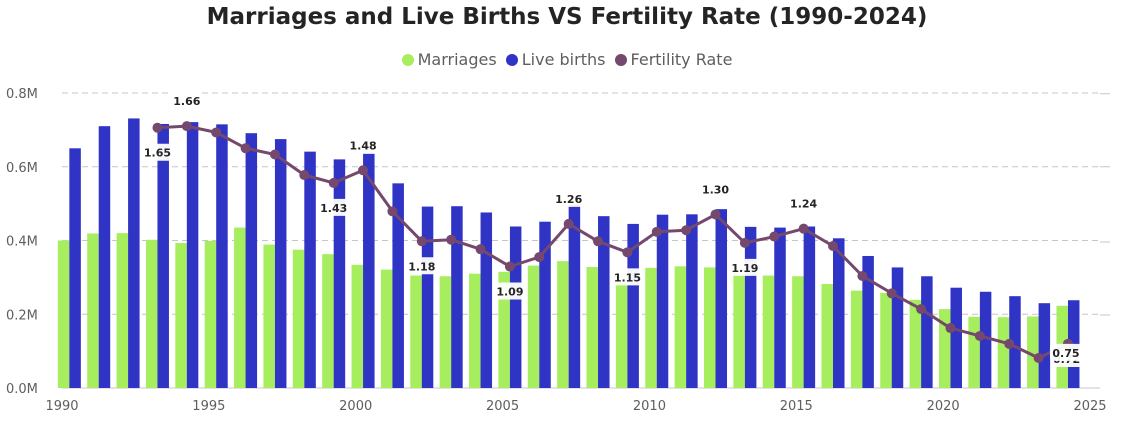 Image resolution: width=1134 pixels, height=423 pixels. I want to click on y-tick-label: 0.4M, so click(22, 242).